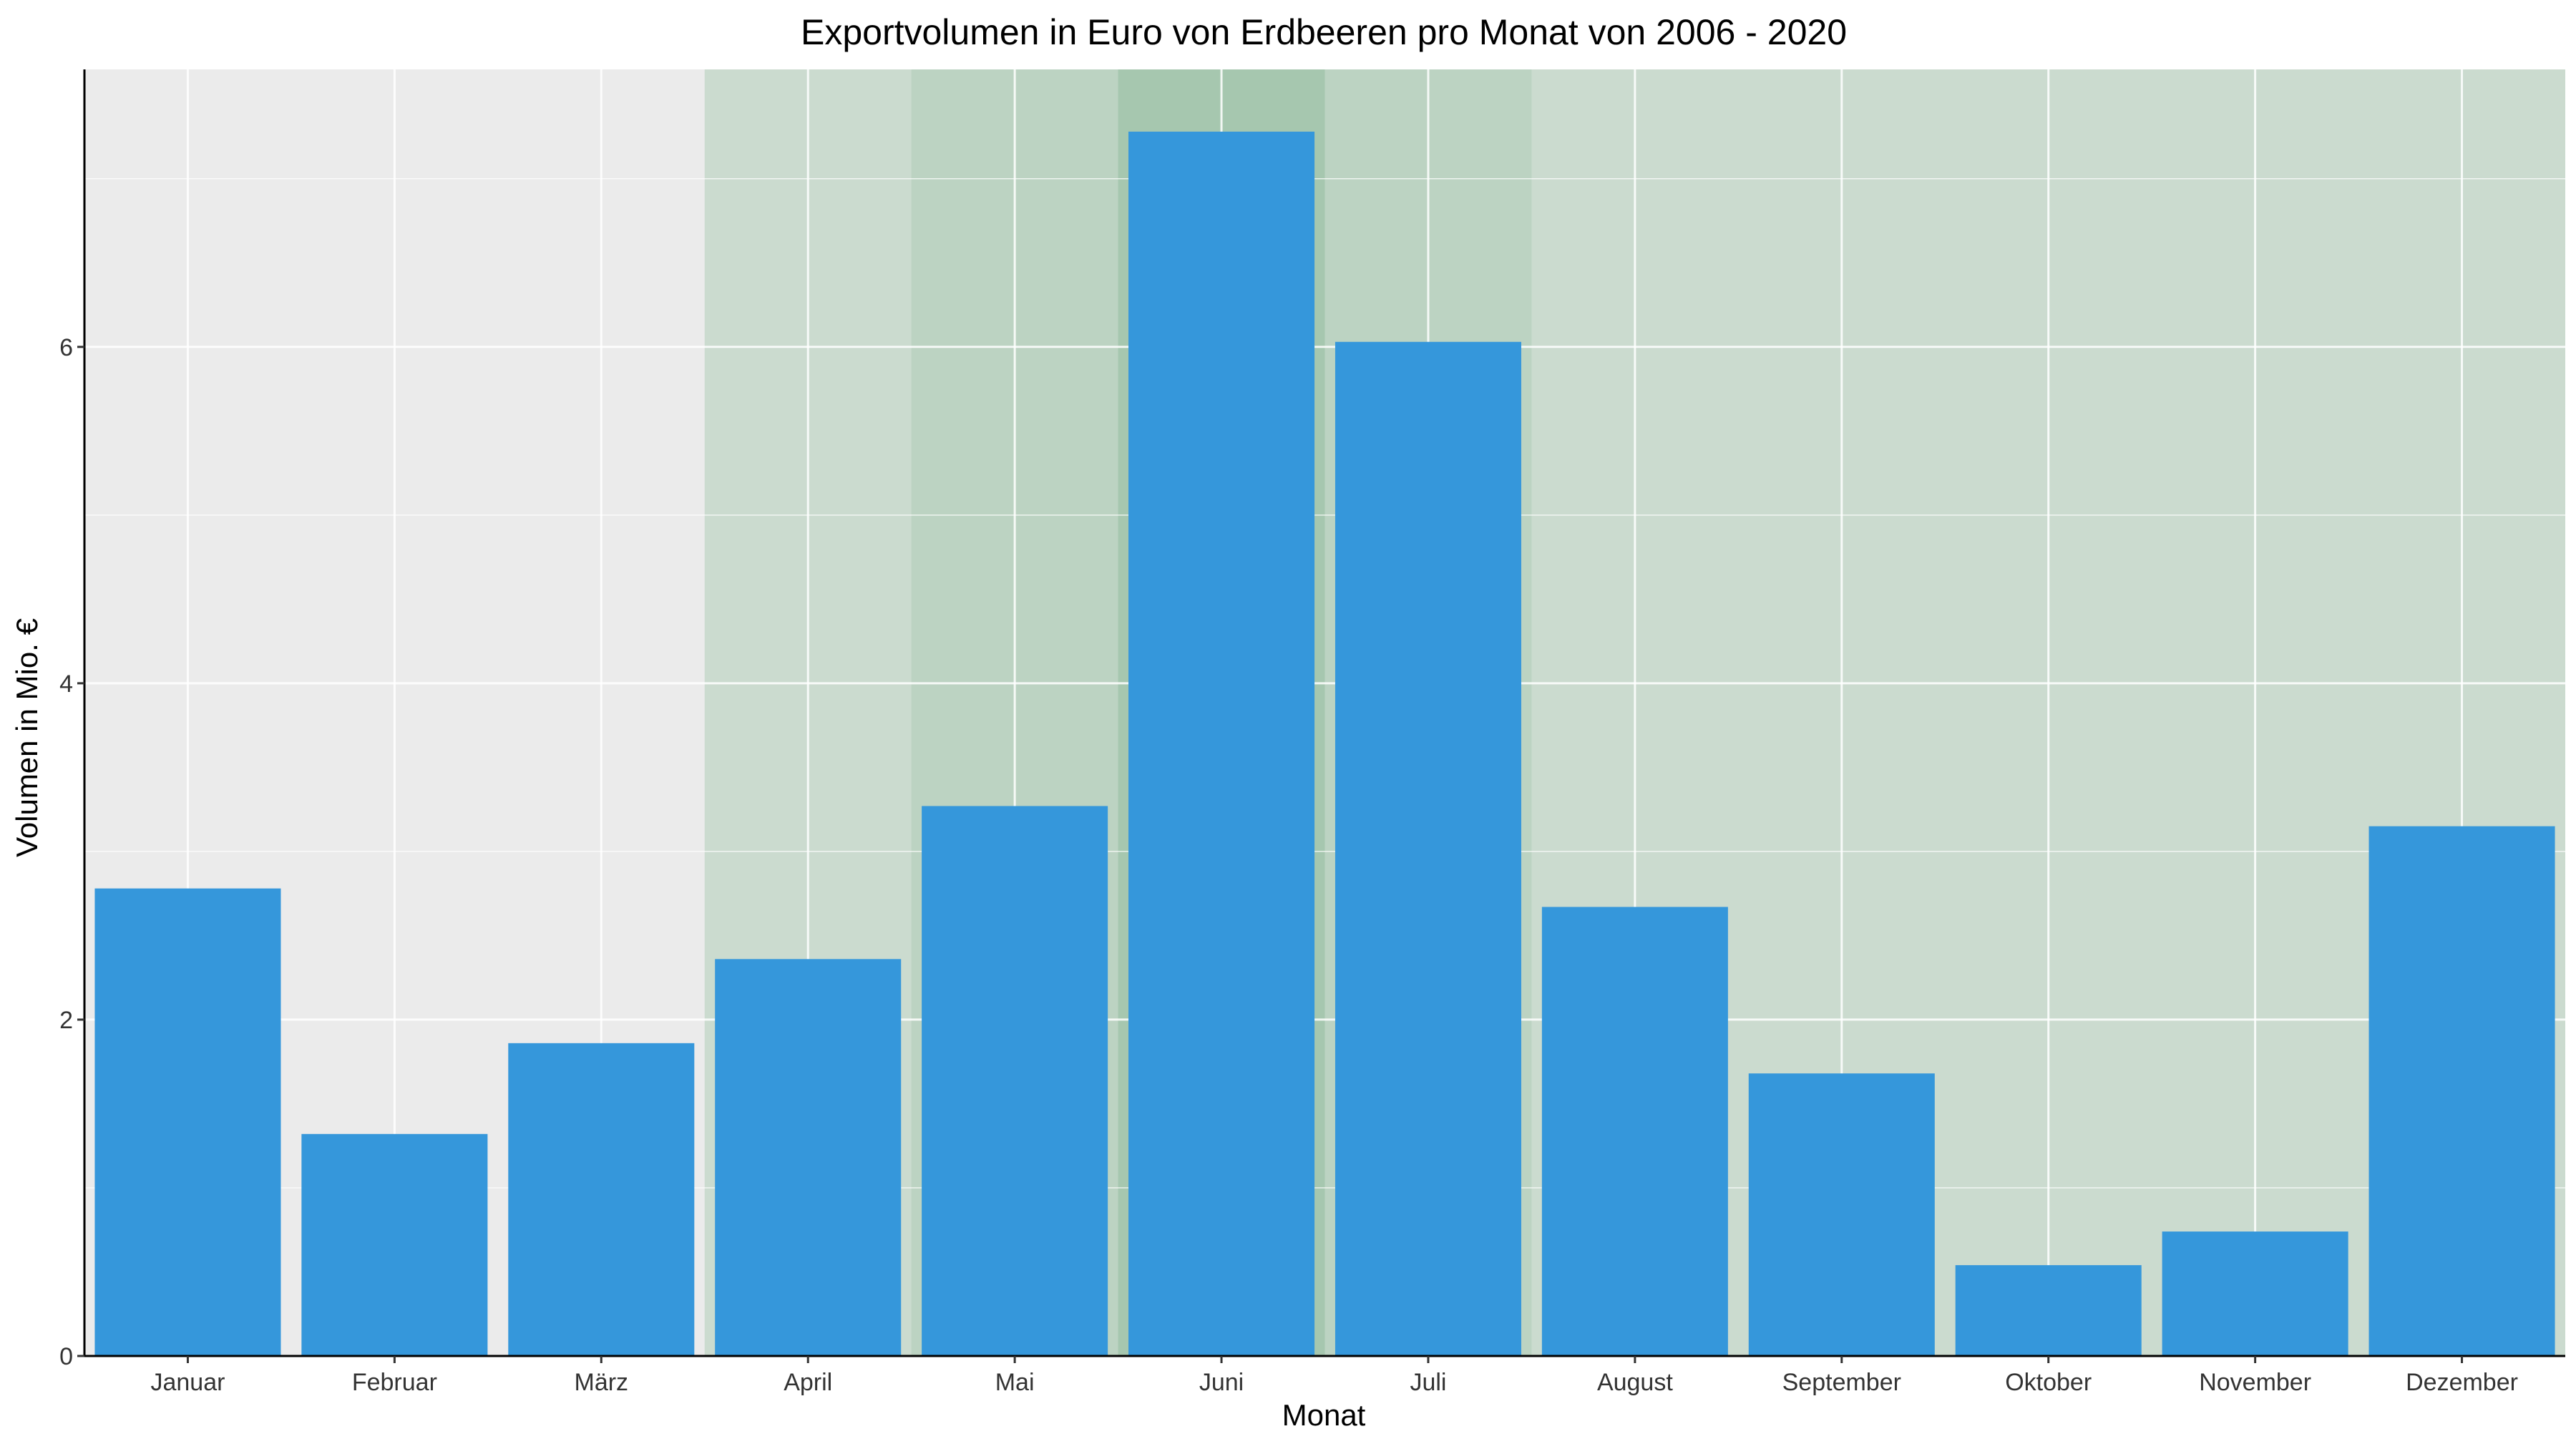  What do you see at coordinates (27, 737) in the screenshot?
I see `y-axis-title: Volumen in Mio. €` at bounding box center [27, 737].